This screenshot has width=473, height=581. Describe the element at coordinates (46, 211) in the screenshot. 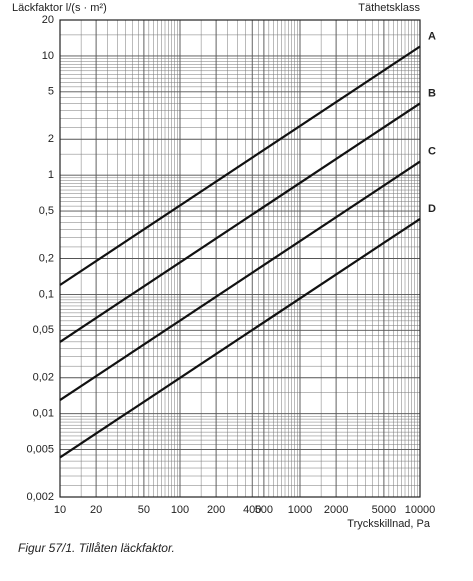

I see `y-tick-label: 0,5` at that location.